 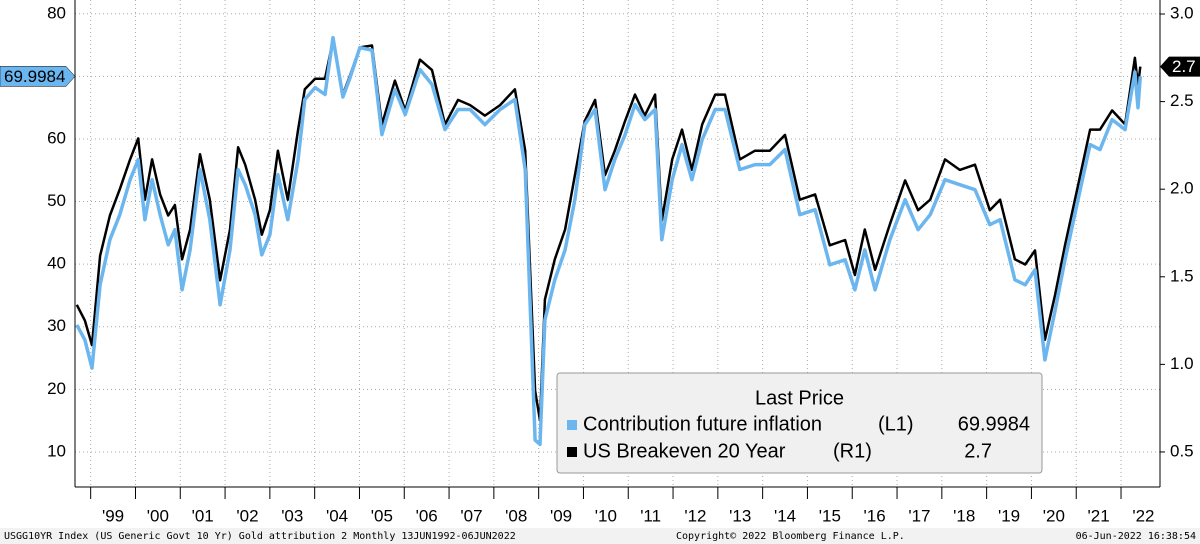 I want to click on legend-box, so click(x=799, y=423).